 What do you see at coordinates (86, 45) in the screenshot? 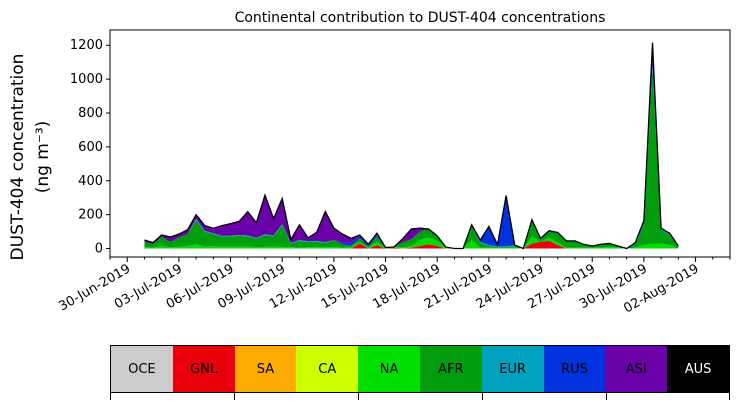
I see `y-tick-label: 1200` at bounding box center [86, 45].